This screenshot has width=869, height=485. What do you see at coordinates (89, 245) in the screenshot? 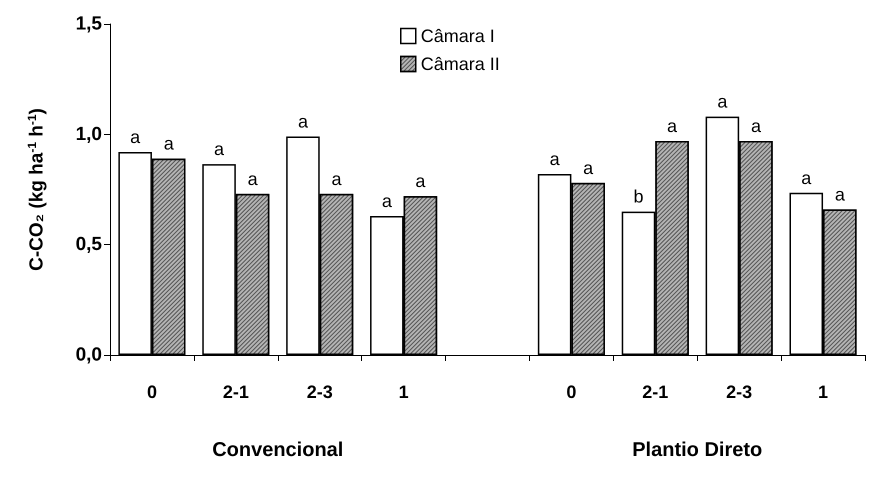
I see `y-tick-label: 0,5` at bounding box center [89, 245].